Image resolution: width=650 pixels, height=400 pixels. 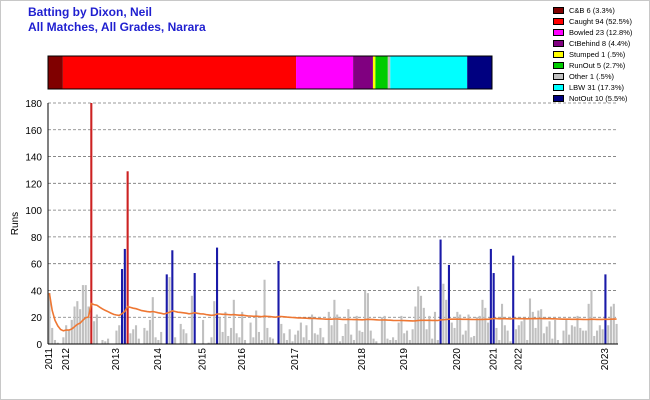 What do you see at coordinates (592, 76) in the screenshot?
I see `legend-label: Other 1 (.5%)` at bounding box center [592, 76].